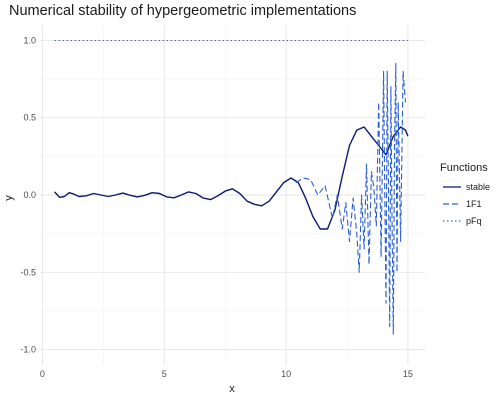  What do you see at coordinates (29, 195) in the screenshot?
I see `y-tick-label: 0.0` at bounding box center [29, 195].